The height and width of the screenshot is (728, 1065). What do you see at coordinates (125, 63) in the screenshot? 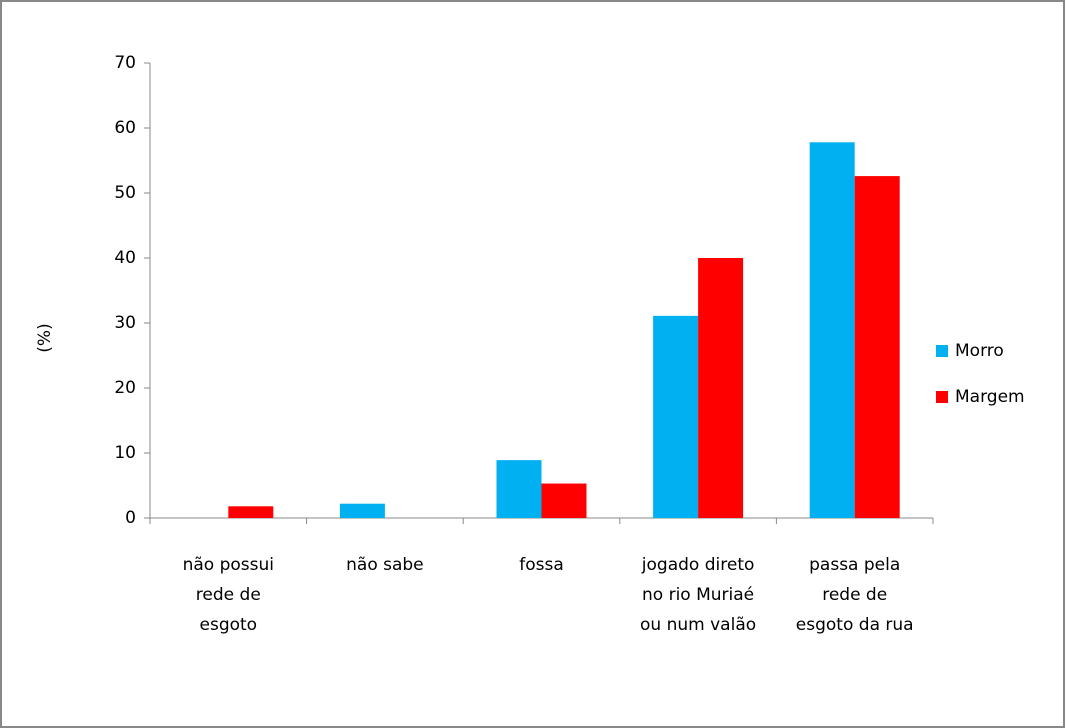
I see `y-tick-label: 70` at bounding box center [125, 63].